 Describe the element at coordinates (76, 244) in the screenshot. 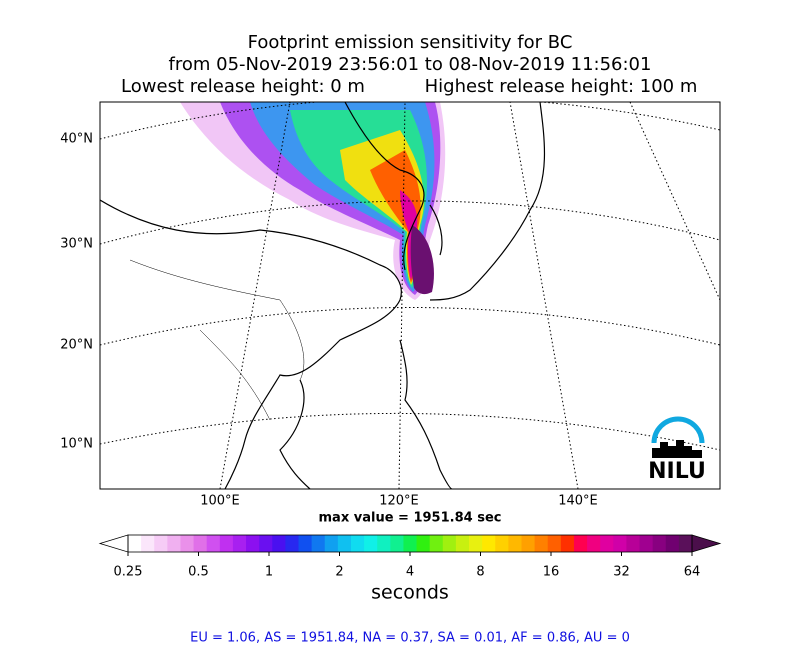

I see `lat-label: 30°N` at that location.